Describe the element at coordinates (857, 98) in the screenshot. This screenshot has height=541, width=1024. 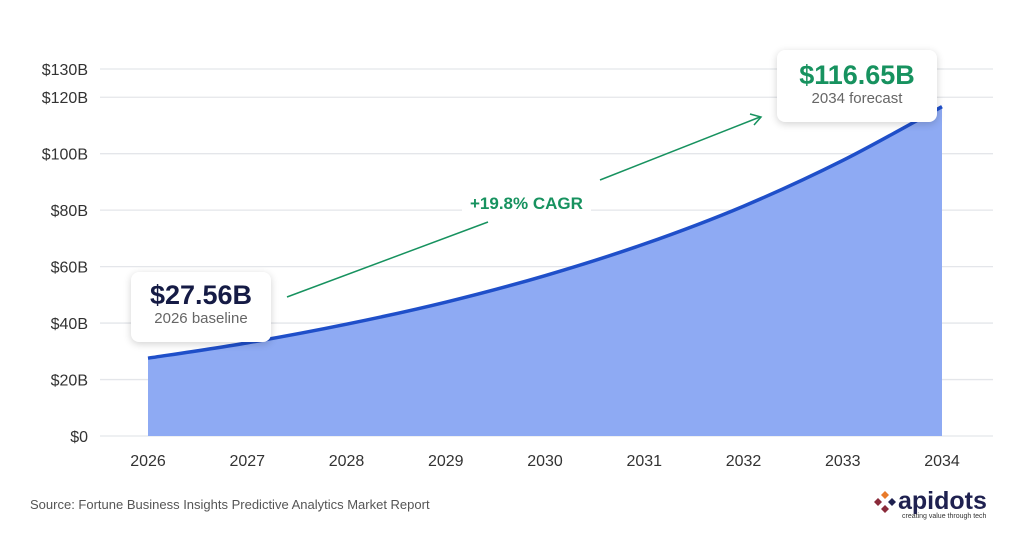
I see `forecast-label: 2034 forecast` at that location.